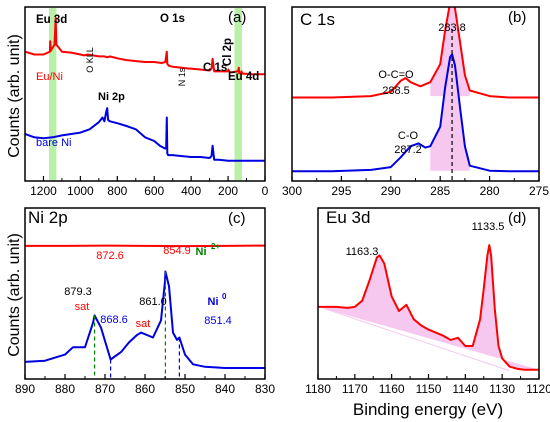  I want to click on panel-title: C 1s, so click(317, 19).